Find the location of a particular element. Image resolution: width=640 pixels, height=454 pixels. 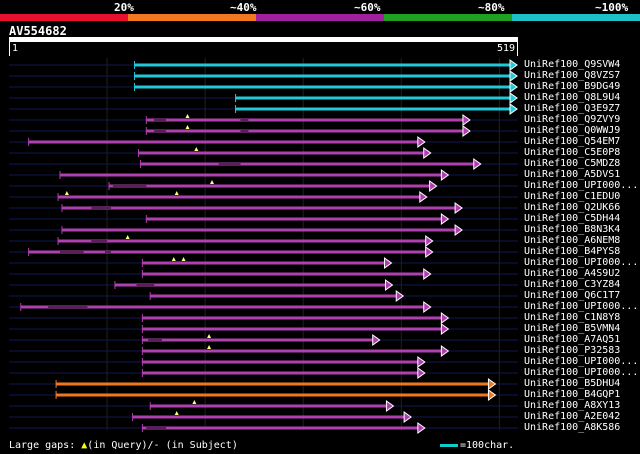

gap-legend: Large gaps: ▲(in Query)/- (in Subject) is located at coordinates (123, 445).